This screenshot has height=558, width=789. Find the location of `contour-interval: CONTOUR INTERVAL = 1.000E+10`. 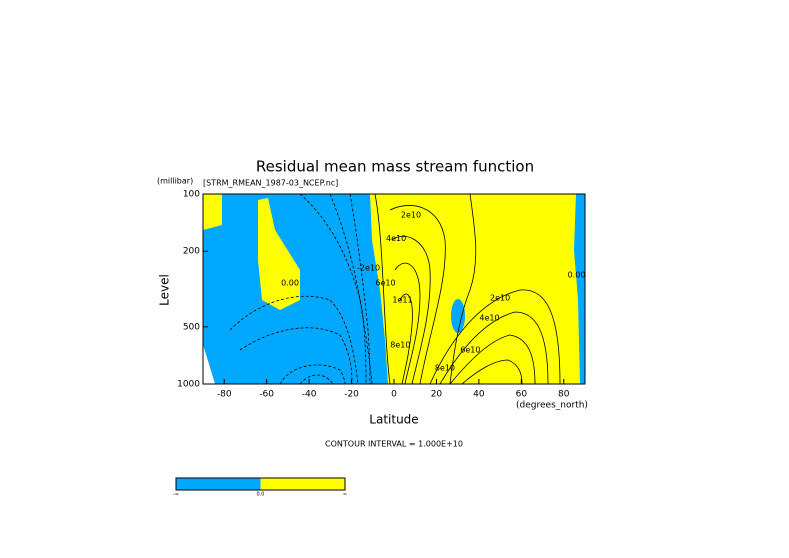

contour-interval: CONTOUR INTERVAL = 1.000E+10 is located at coordinates (394, 444).